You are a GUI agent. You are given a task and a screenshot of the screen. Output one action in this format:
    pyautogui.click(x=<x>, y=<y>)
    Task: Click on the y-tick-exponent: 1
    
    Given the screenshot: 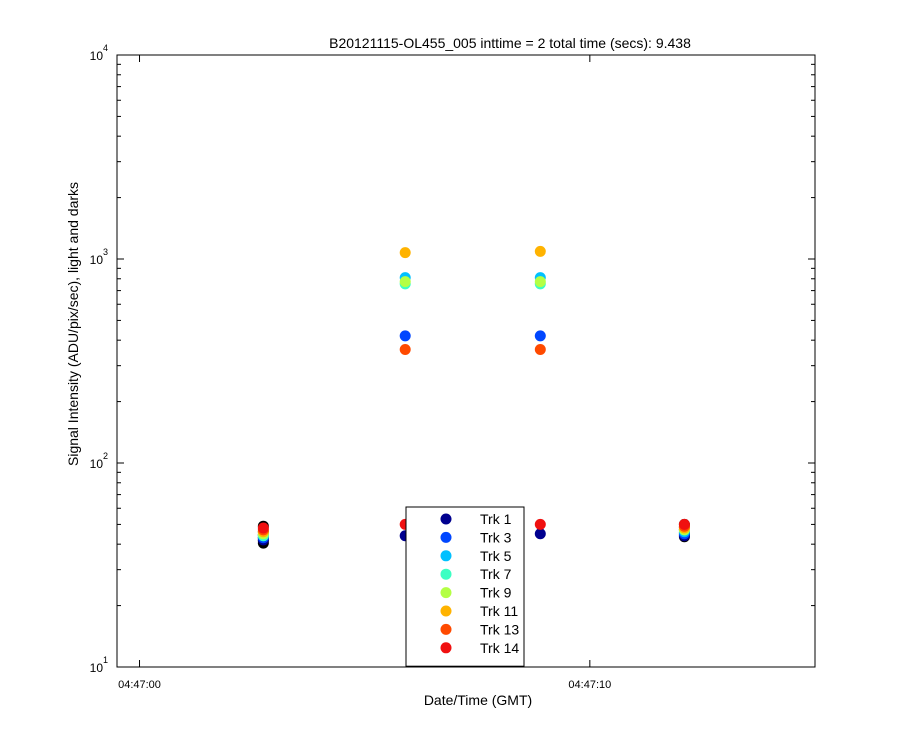 What is the action you would take?
    pyautogui.click(x=105, y=660)
    